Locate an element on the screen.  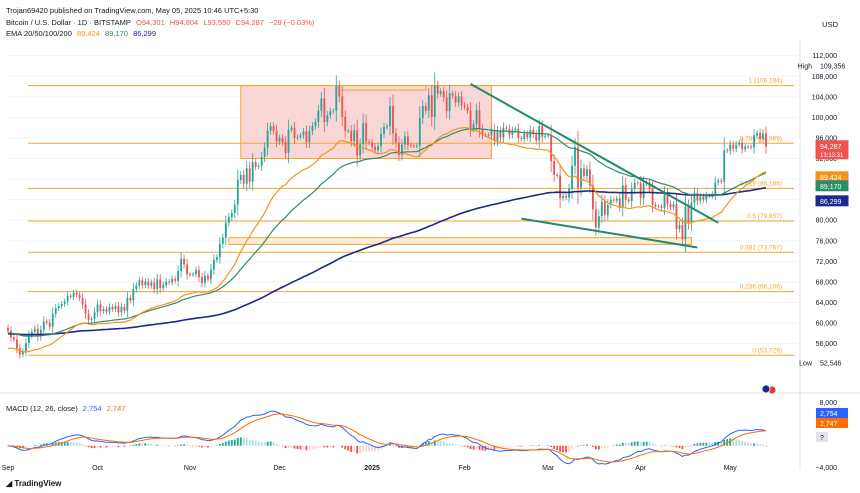
price-tag-value: 89,424 is located at coordinates (831, 178).